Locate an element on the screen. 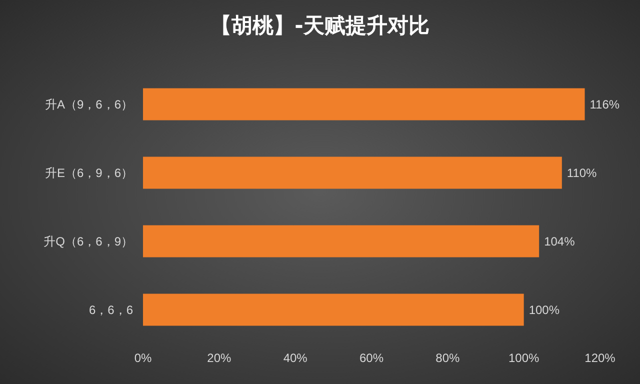 The width and height of the screenshot is (640, 384). y-tick-label: 升Q（6，6，9） is located at coordinates (88, 241).